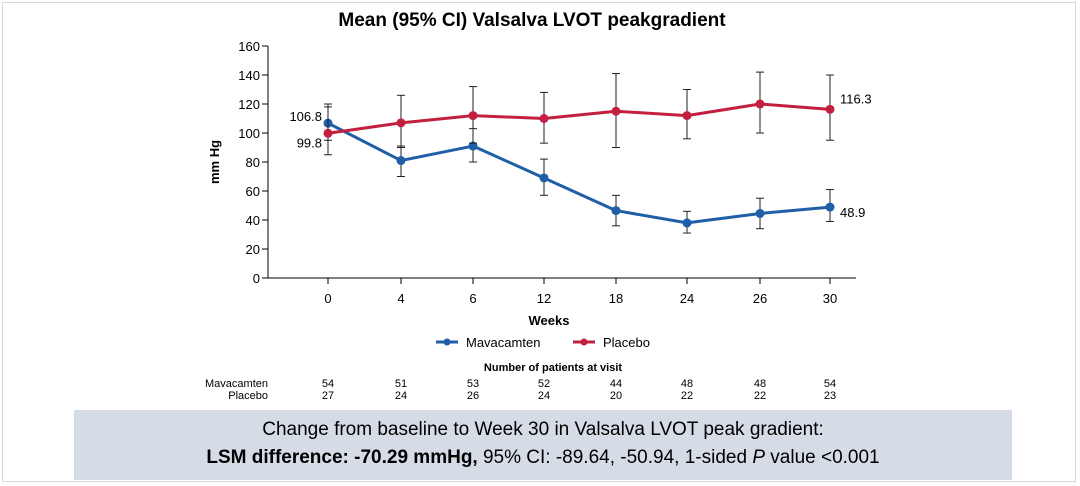 The height and width of the screenshot is (486, 1080). I want to click on patients-count: 26, so click(473, 396).